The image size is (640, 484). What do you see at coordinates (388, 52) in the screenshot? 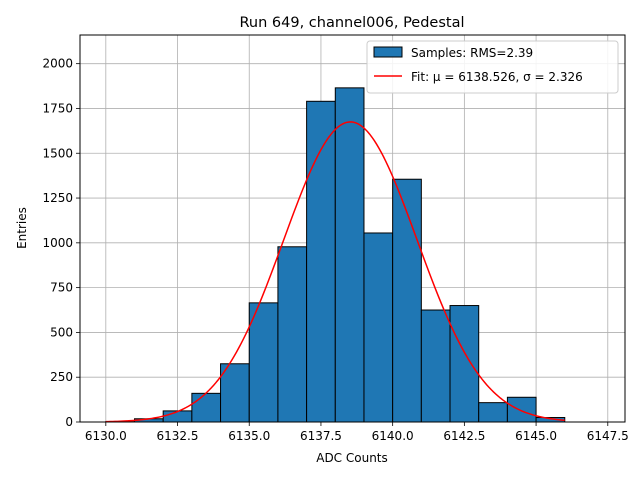
I see `legend-histogram-swatch` at bounding box center [388, 52].